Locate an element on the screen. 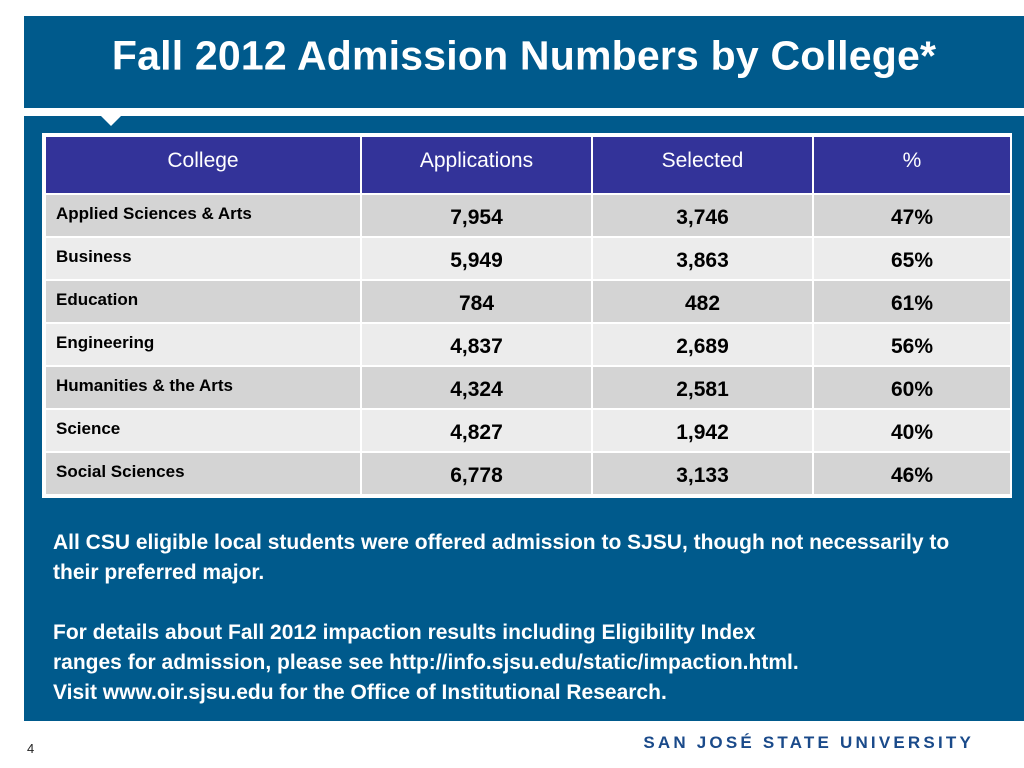  table-row: Engineering 4,837 2,689 56% is located at coordinates (528, 344).